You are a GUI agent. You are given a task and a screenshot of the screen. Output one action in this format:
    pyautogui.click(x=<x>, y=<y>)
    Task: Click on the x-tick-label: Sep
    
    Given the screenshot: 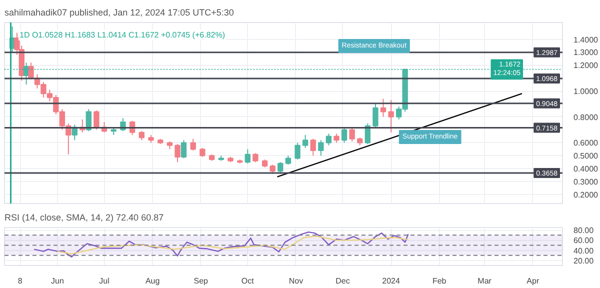 What is the action you would take?
    pyautogui.click(x=201, y=281)
    